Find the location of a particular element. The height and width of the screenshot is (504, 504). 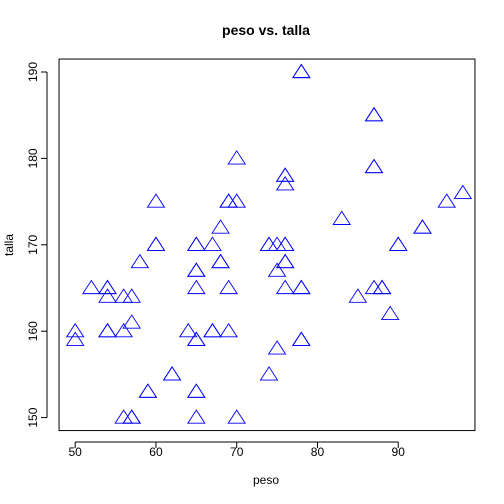

x-tick-label: 70 is located at coordinates (237, 452).